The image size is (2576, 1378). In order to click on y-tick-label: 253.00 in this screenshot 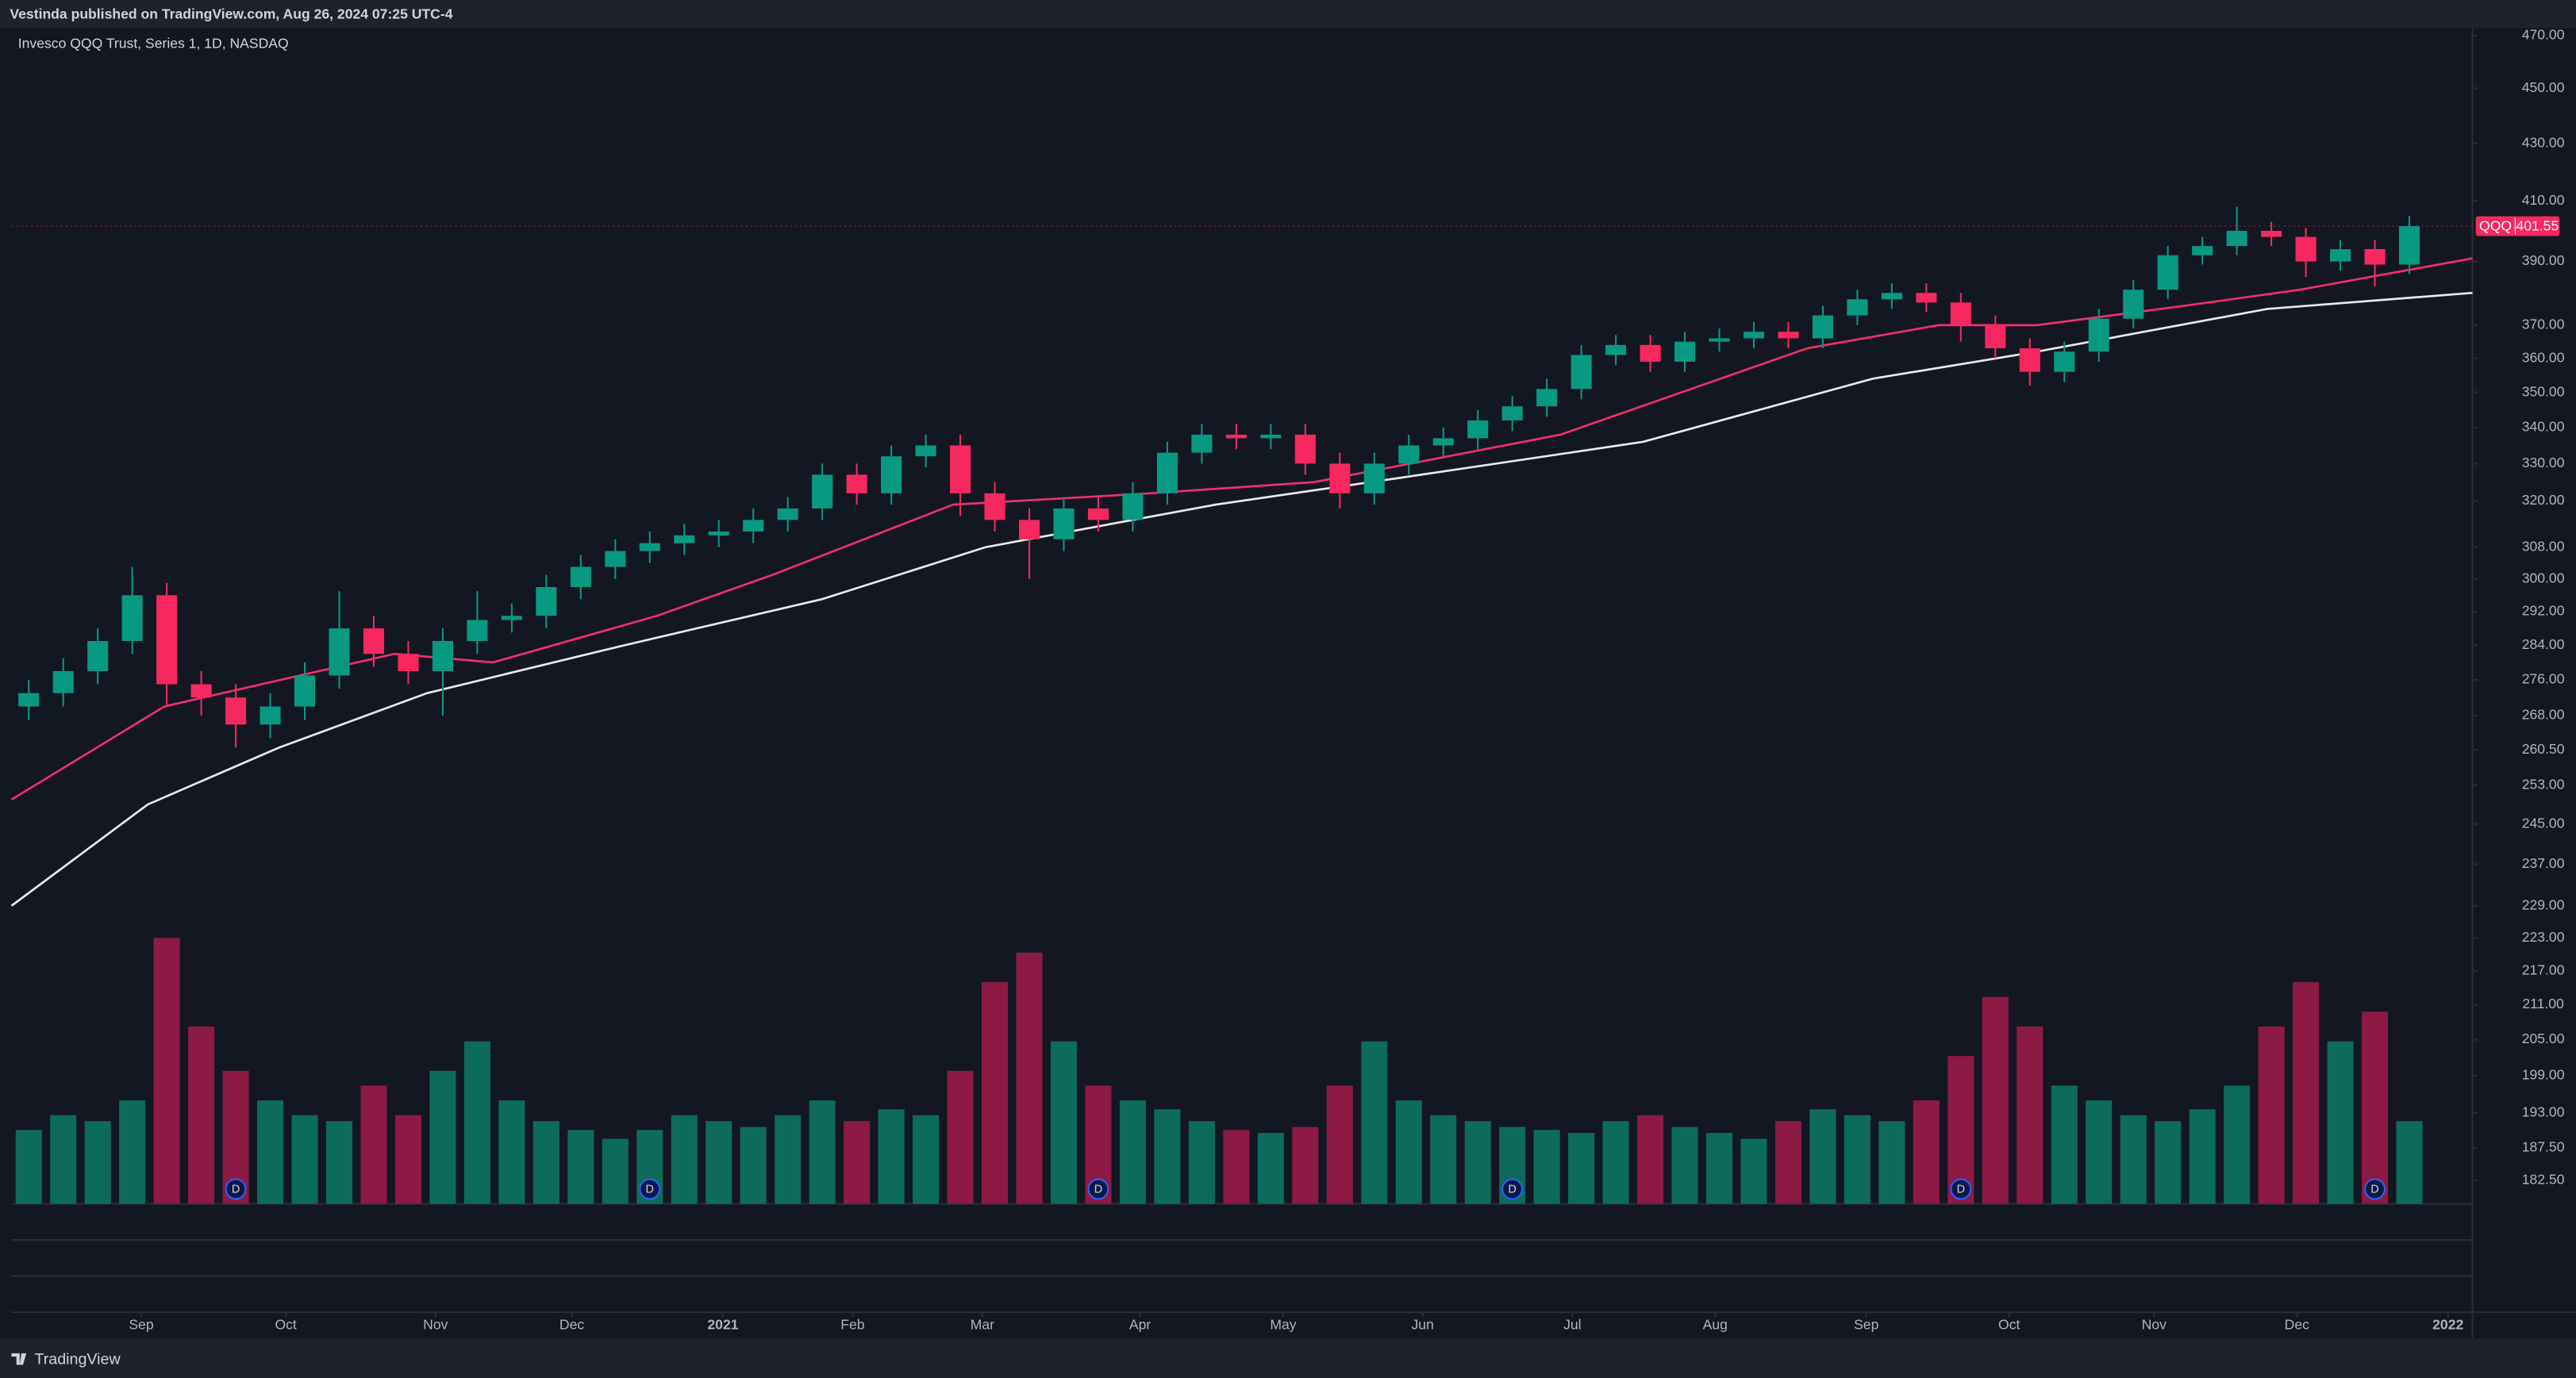, I will do `click(2543, 784)`.